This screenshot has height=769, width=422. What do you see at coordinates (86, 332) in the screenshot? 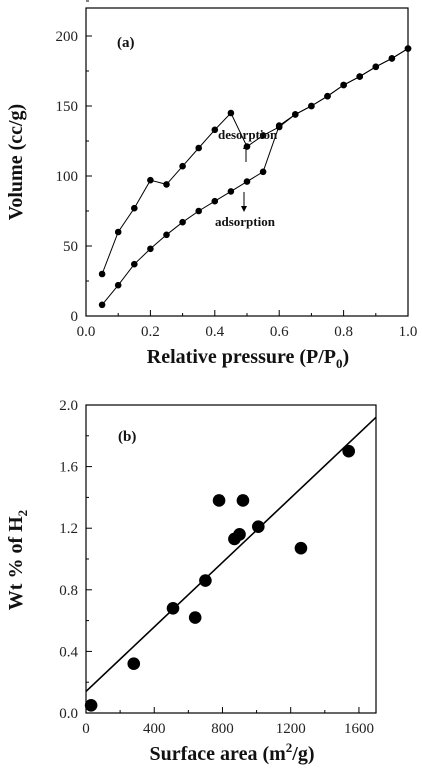
I see `x-tick-label-a: 0.0` at bounding box center [86, 332].